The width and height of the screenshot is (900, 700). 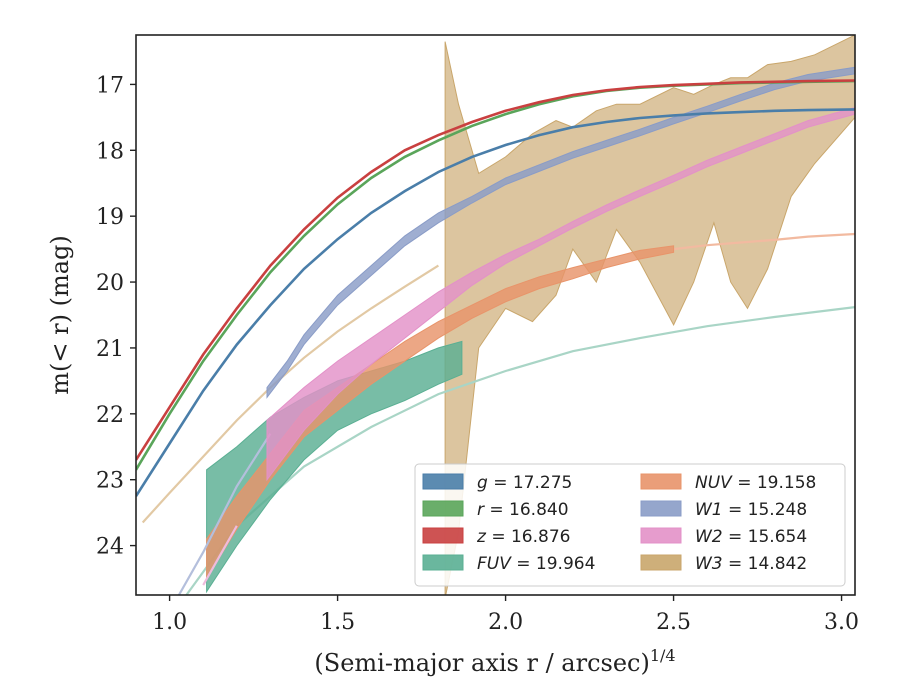 I want to click on x-tick-label: 2.5, so click(x=673, y=622).